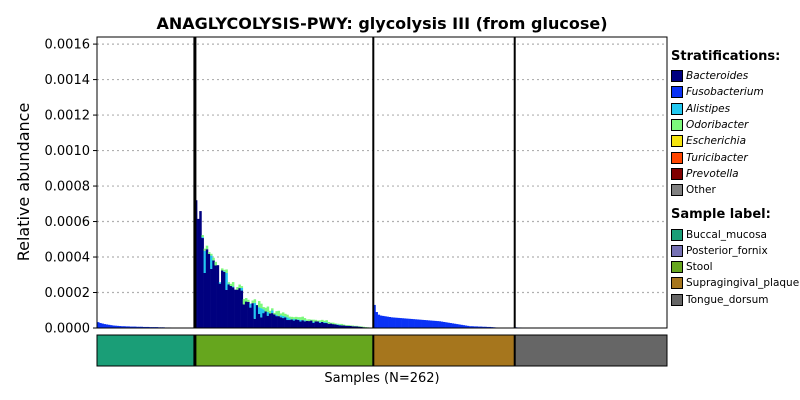 Image resolution: width=800 pixels, height=400 pixels. Describe the element at coordinates (68, 151) in the screenshot. I see `y-tick-label: 0.0010` at that location.